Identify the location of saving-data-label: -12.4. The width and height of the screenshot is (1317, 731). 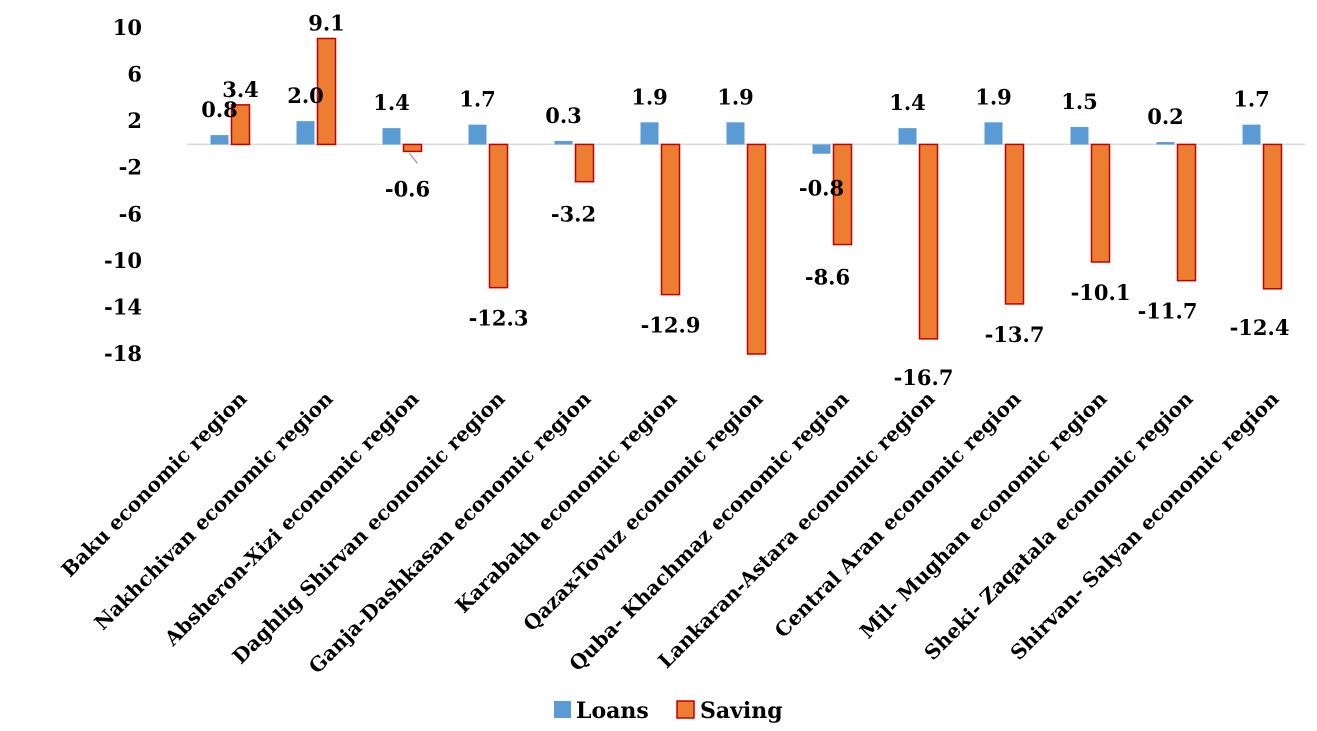
(1260, 327).